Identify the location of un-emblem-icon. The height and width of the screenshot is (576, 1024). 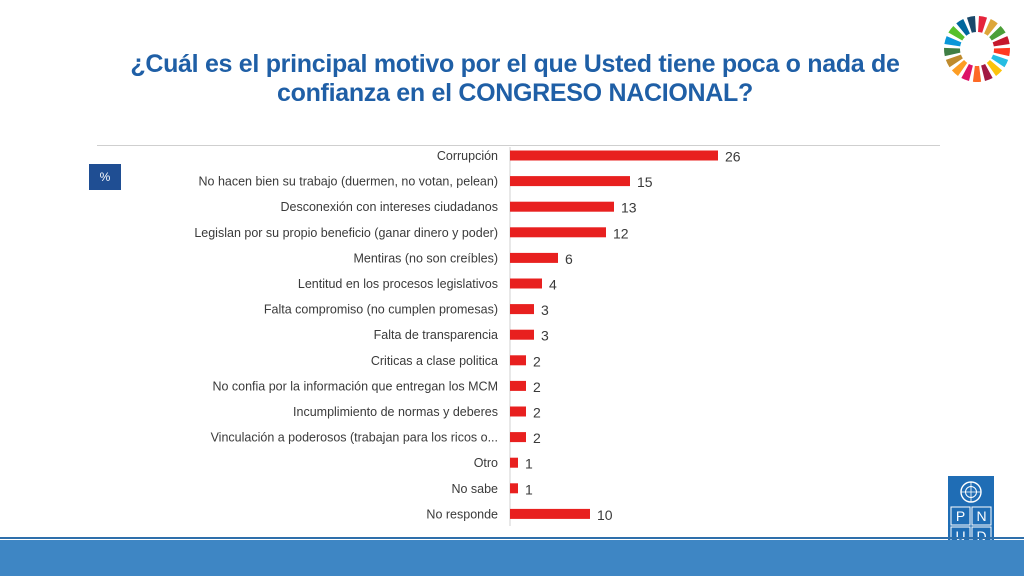
(971, 492).